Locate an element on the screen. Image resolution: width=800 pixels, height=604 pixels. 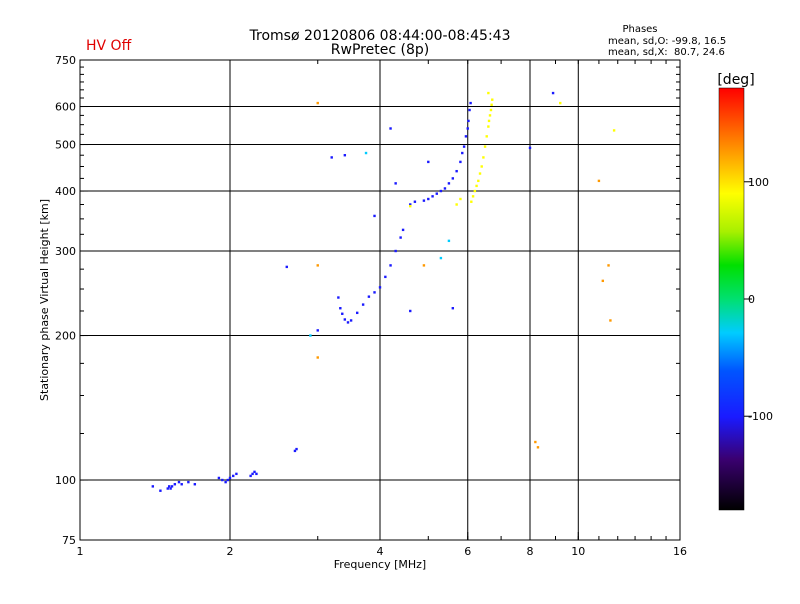
x-tick-label: 2 is located at coordinates (230, 551).